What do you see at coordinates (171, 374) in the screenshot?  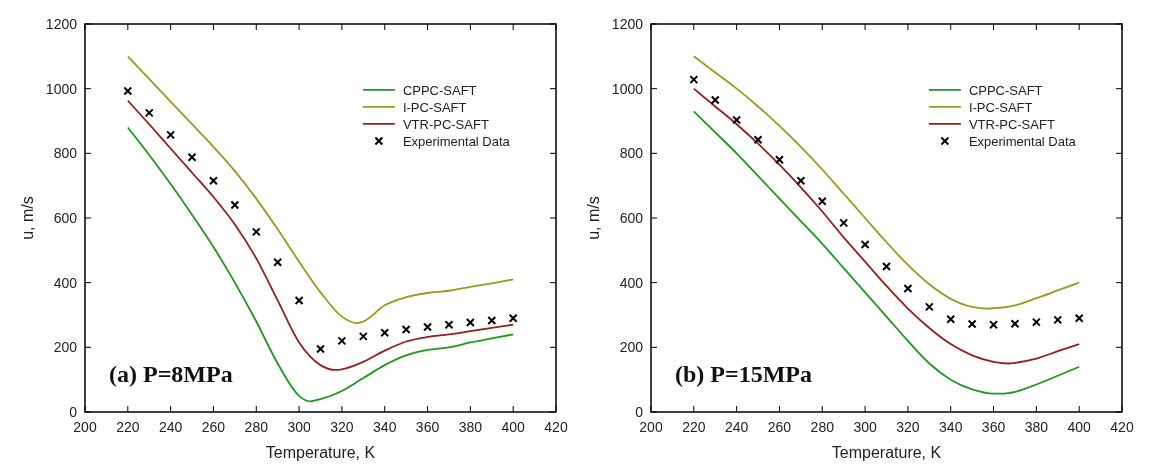 I see `annotation: (a) P=8MPa` at bounding box center [171, 374].